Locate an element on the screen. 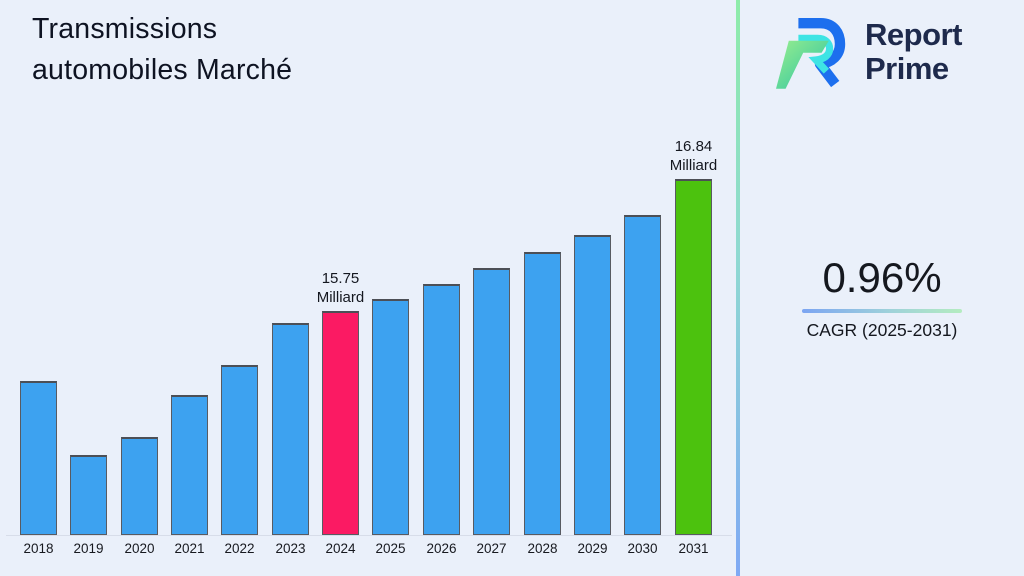 This screenshot has width=1024, height=576. bar-2027 is located at coordinates (491, 401).